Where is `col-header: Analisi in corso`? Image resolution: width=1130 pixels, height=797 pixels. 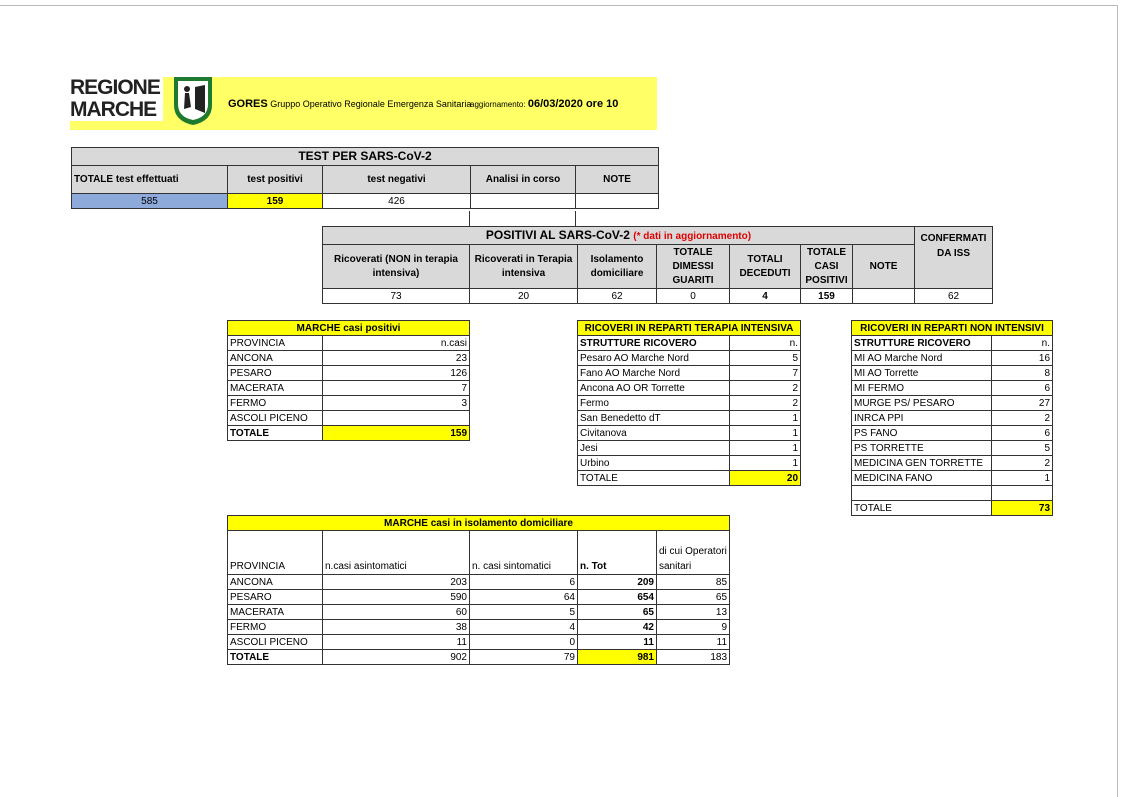 col-header: Analisi in corso is located at coordinates (523, 179).